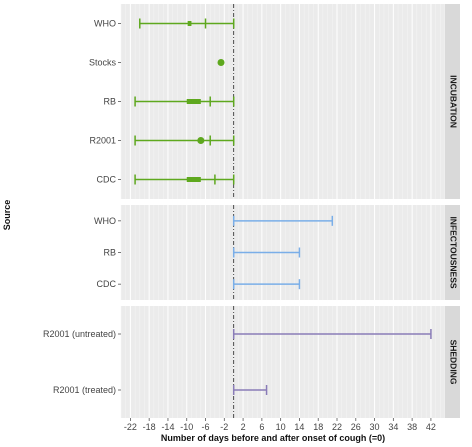  Describe the element at coordinates (337, 427) in the screenshot. I see `x-tick-label: 22` at that location.